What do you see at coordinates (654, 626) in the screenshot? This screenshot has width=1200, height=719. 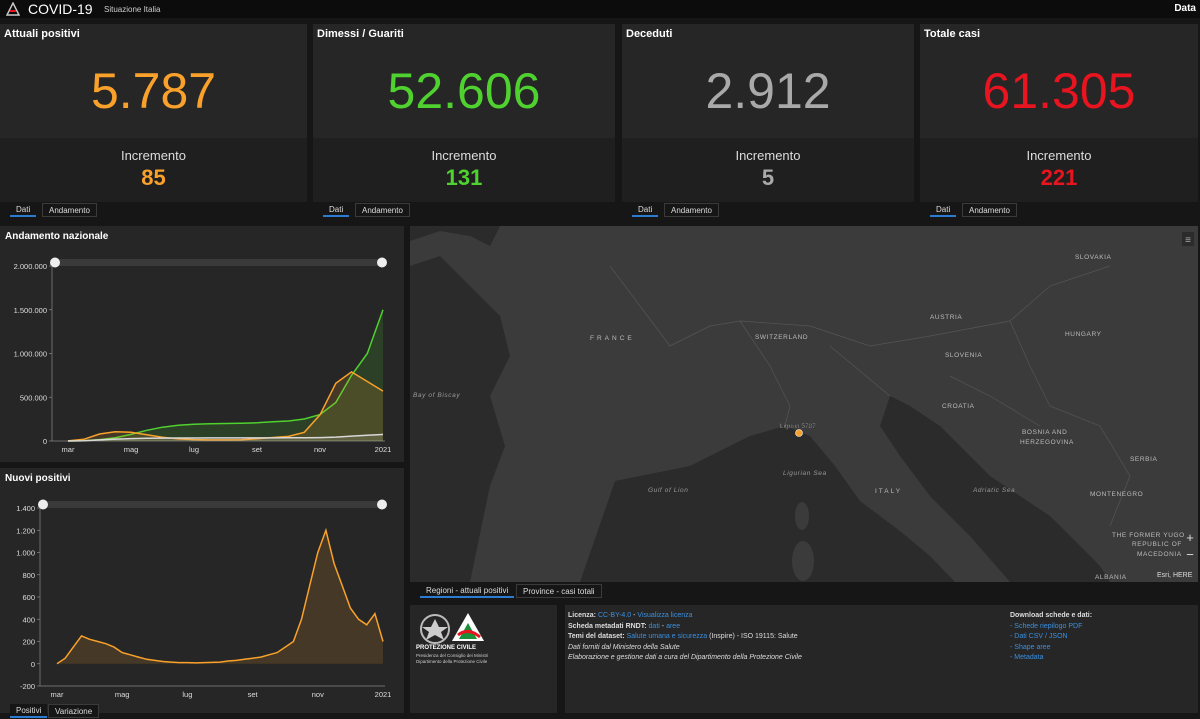 I see `link: dati` at bounding box center [654, 626].